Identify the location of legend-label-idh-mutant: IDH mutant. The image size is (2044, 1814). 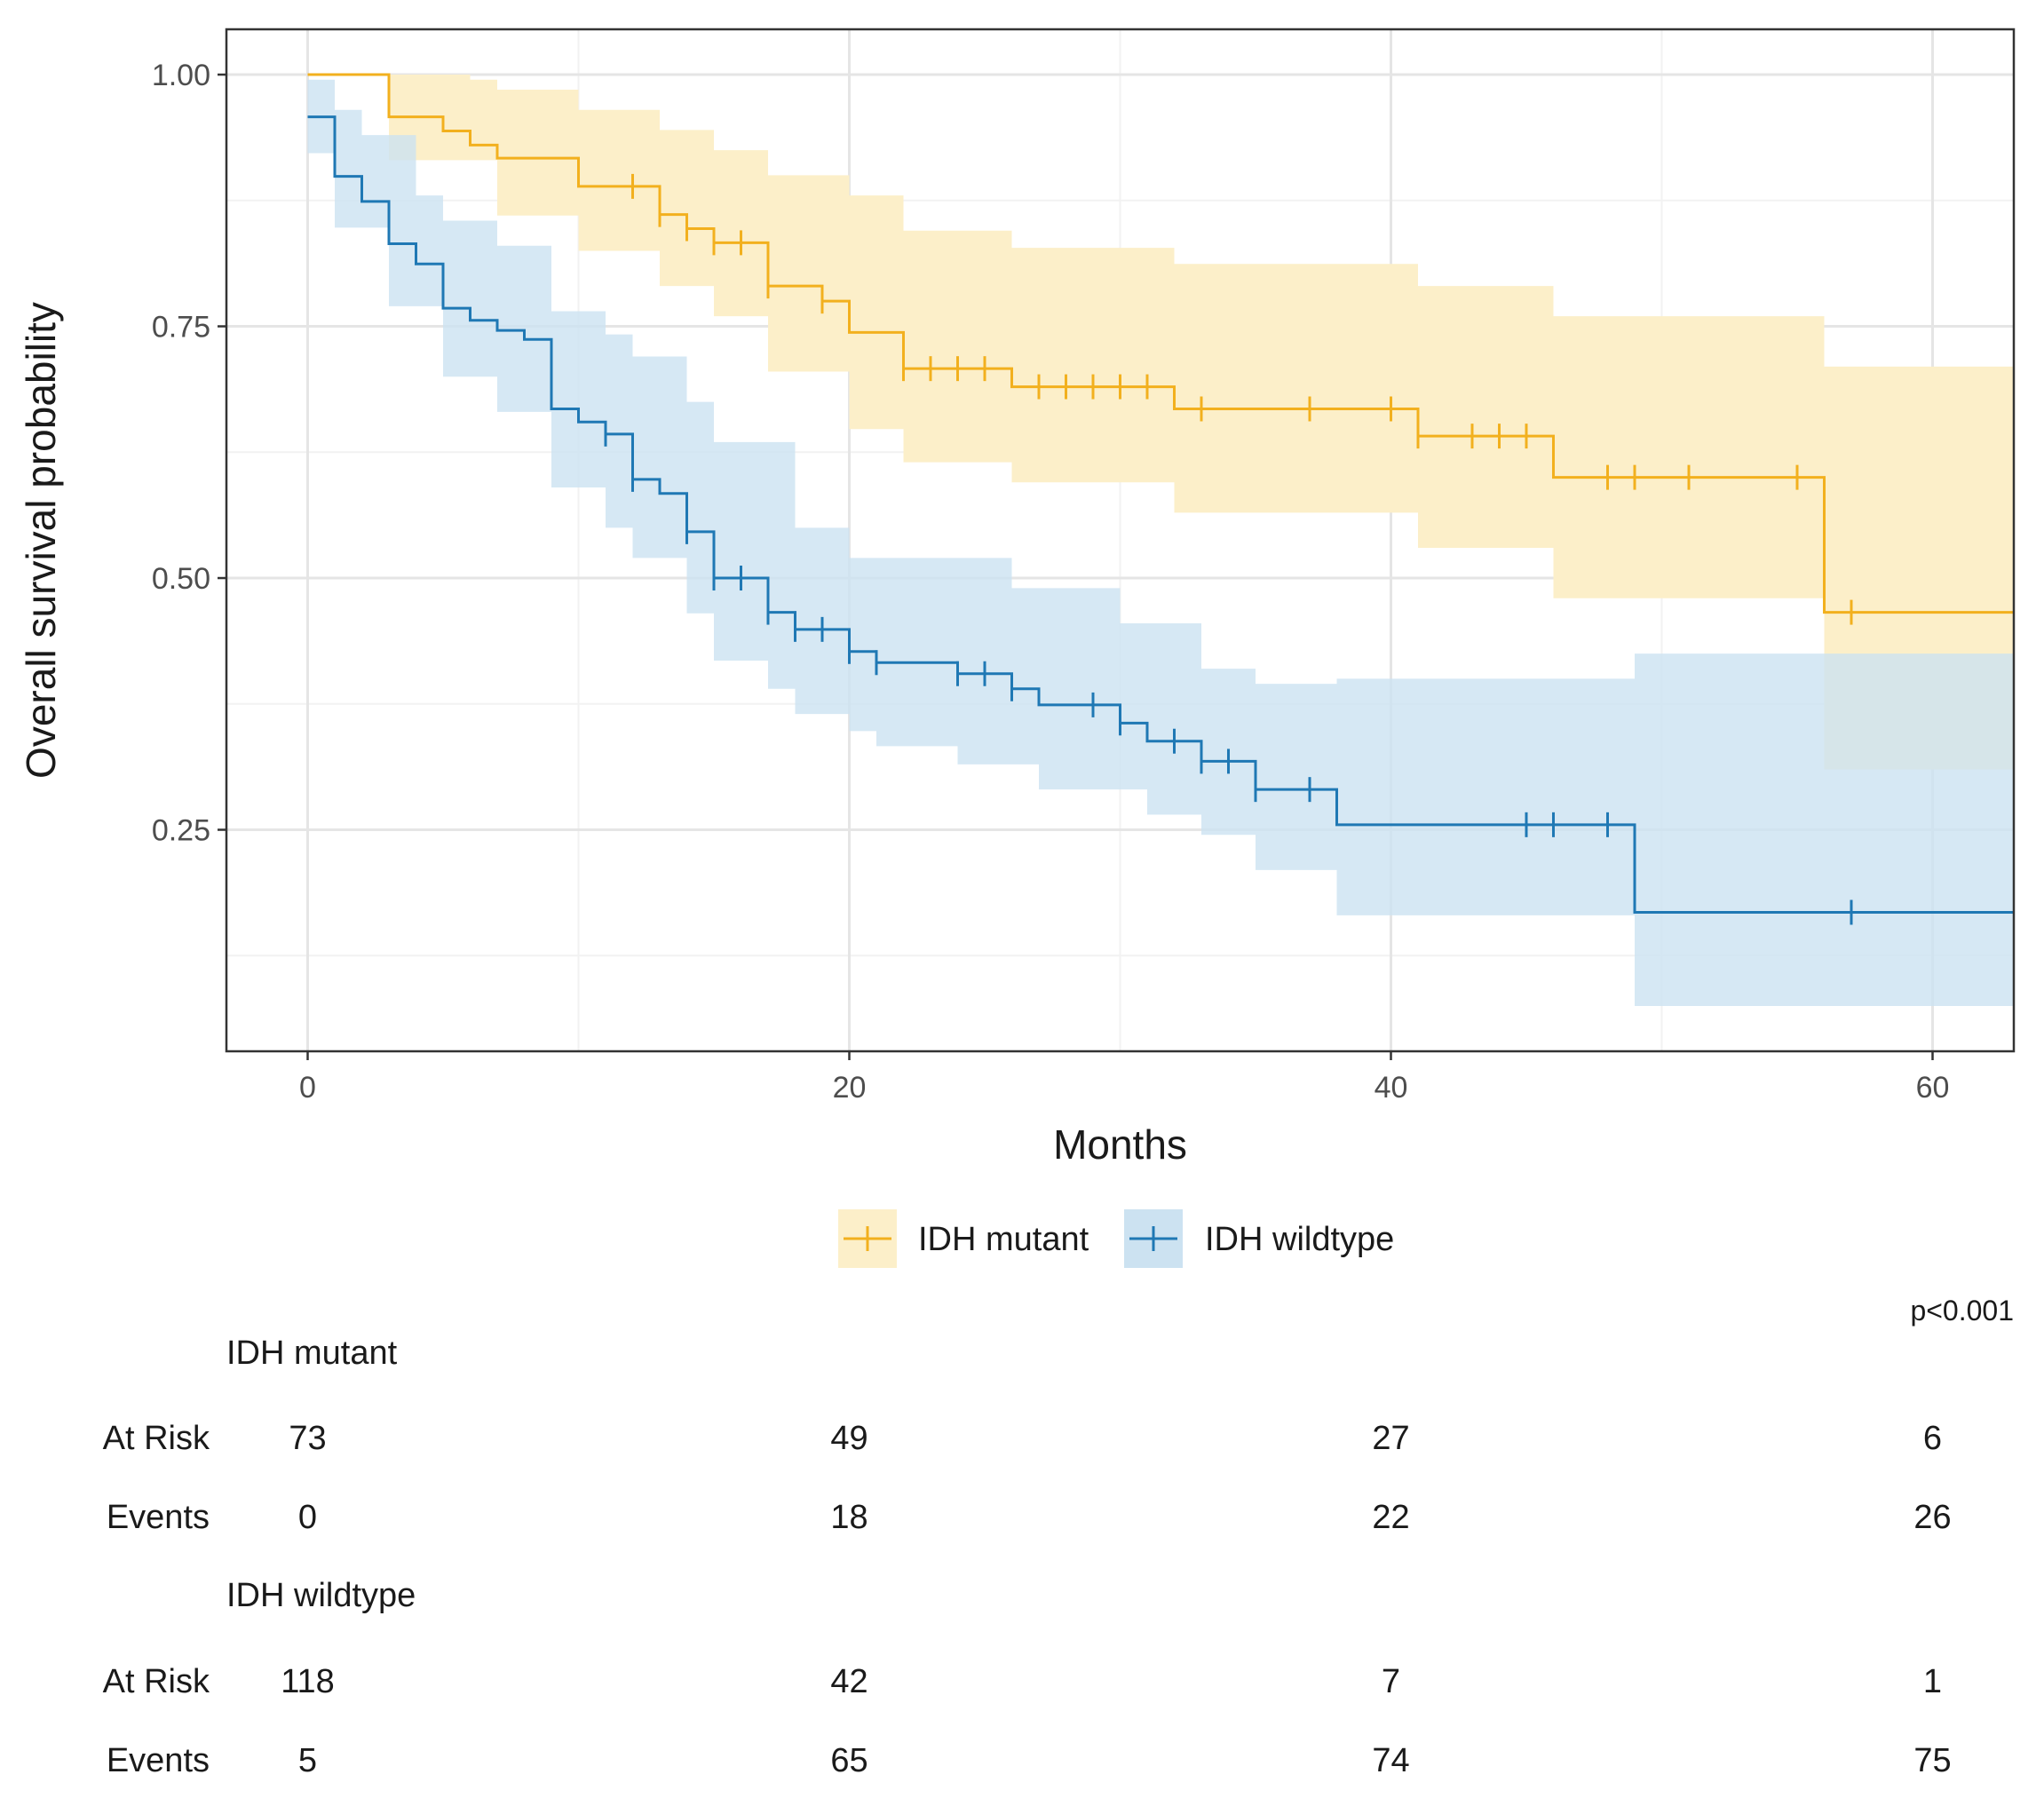
(1003, 1239).